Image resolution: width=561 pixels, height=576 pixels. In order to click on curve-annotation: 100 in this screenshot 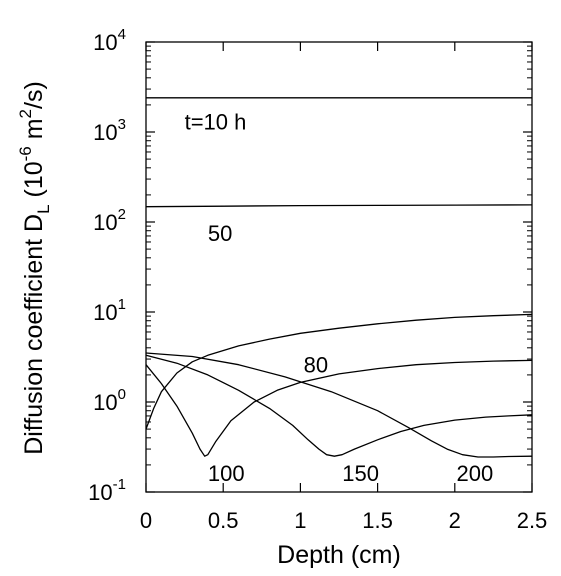, I will do `click(226, 473)`.